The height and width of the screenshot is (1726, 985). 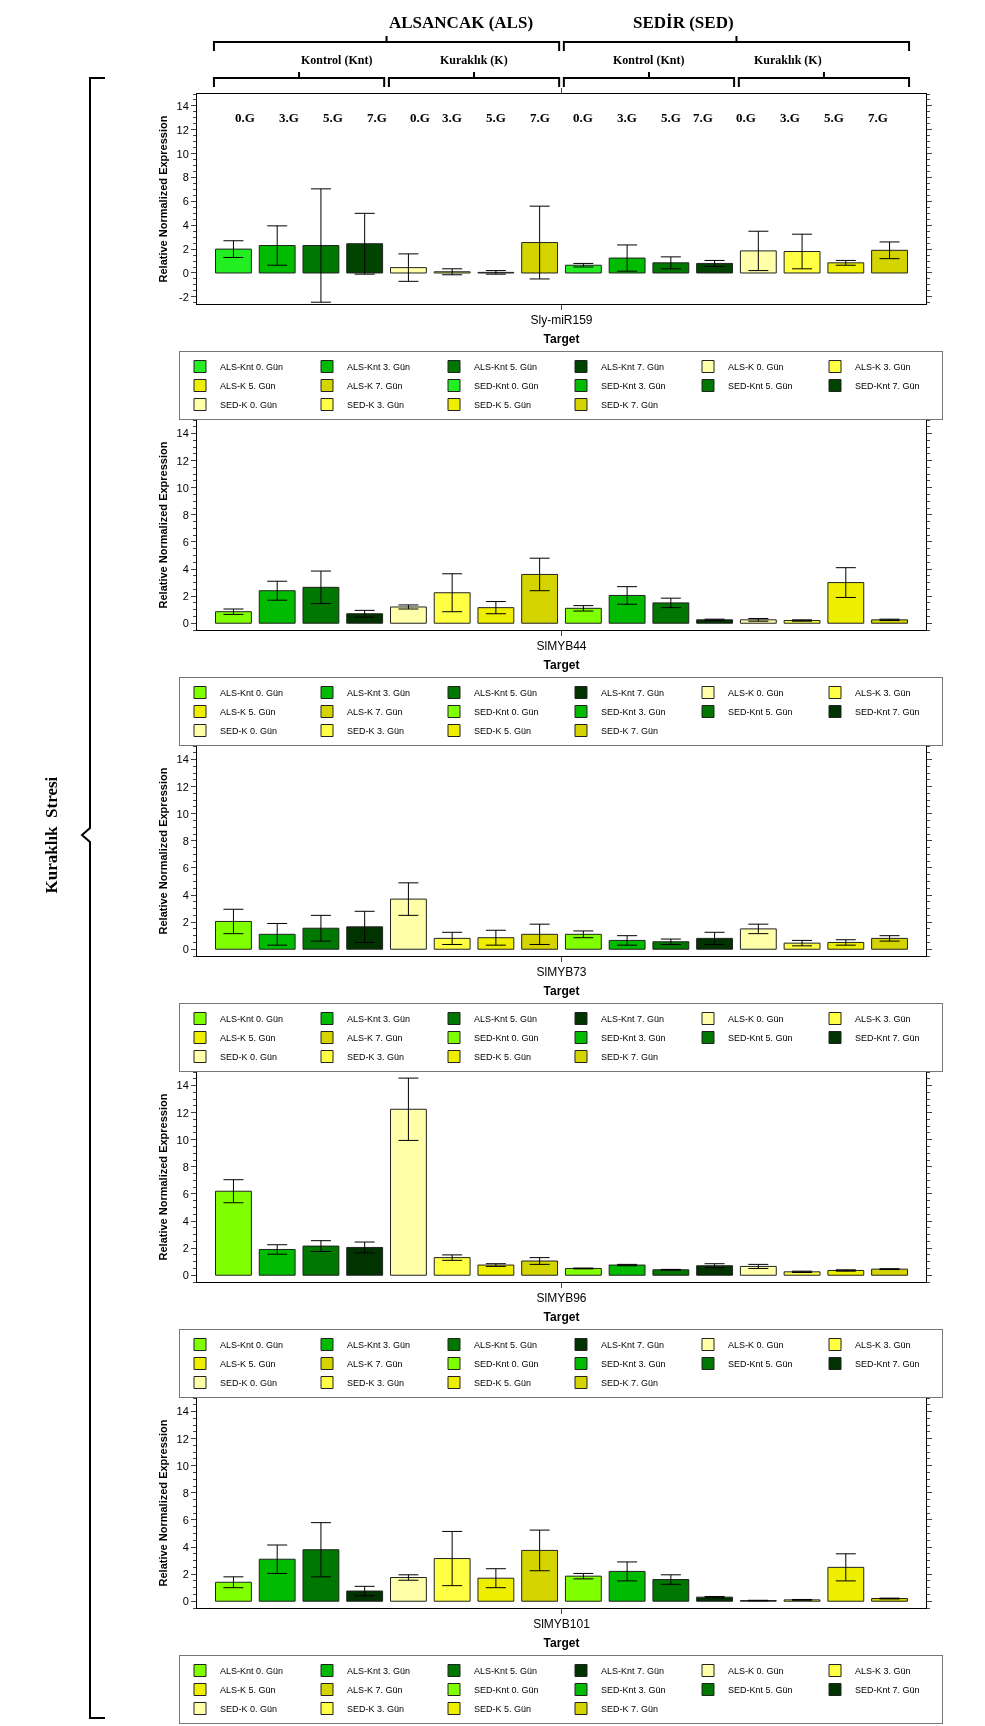 I want to click on text: SEDİR (SED), so click(x=683, y=22).